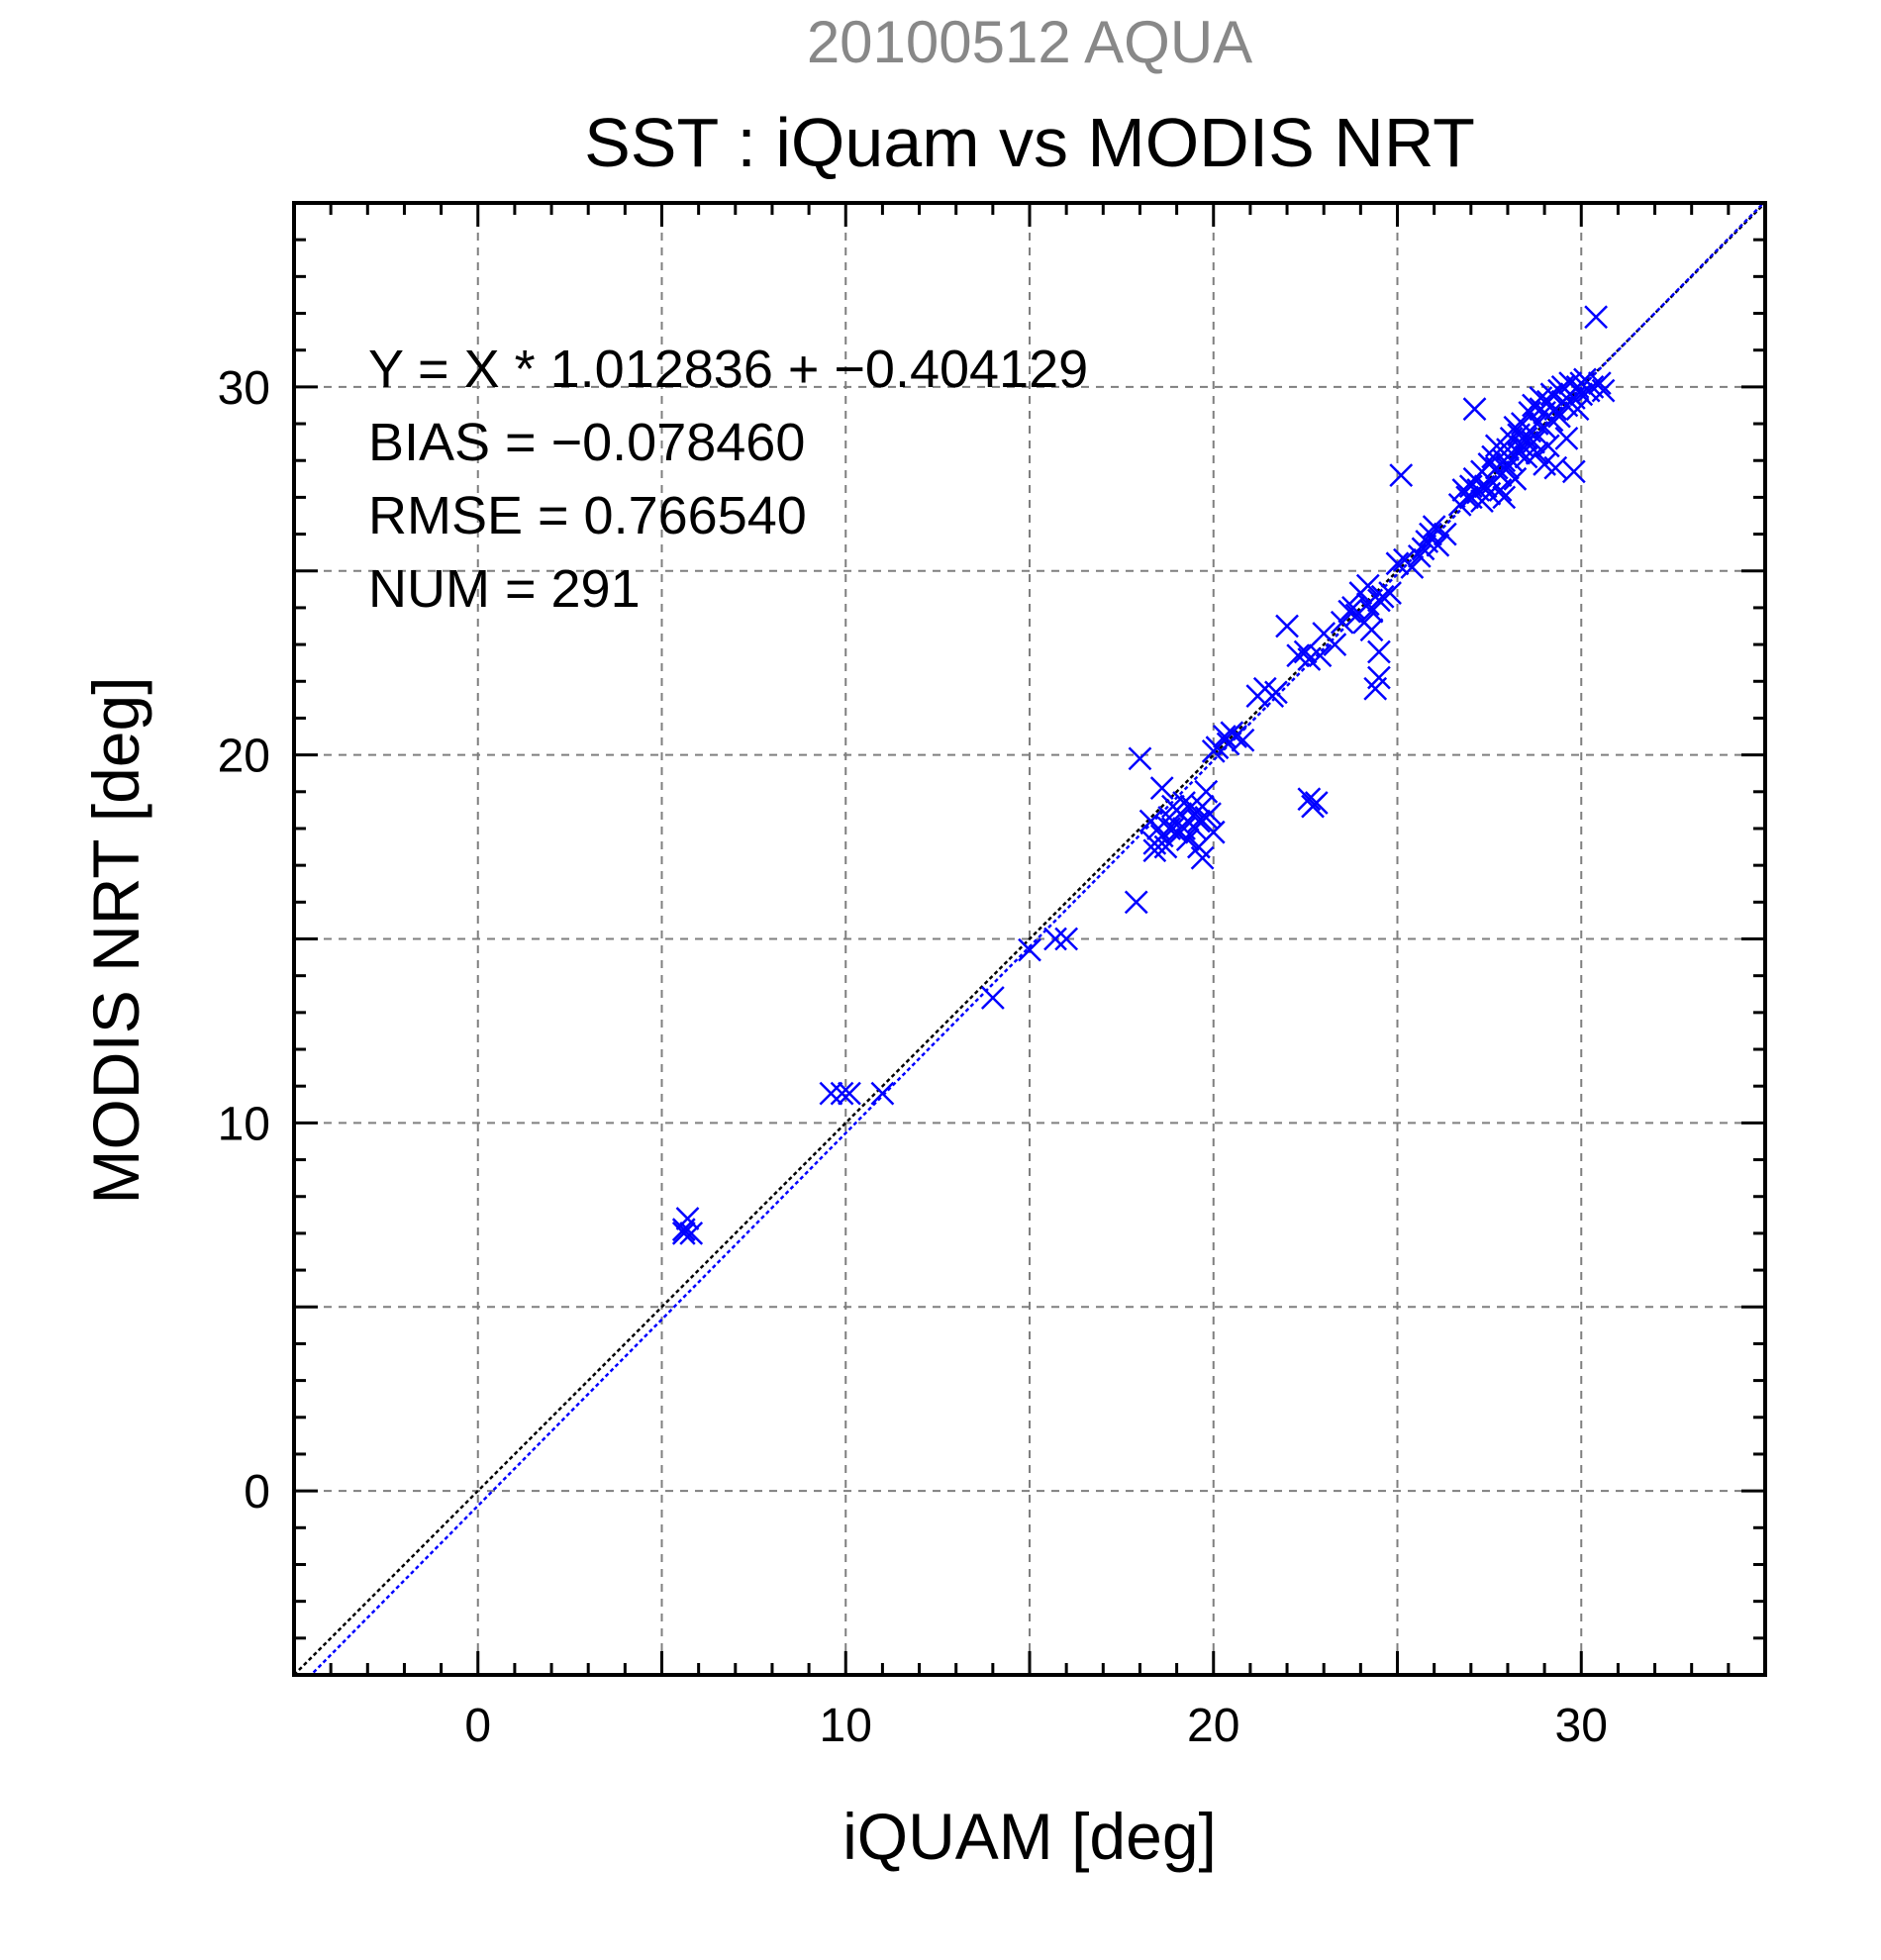  Describe the element at coordinates (587, 515) in the screenshot. I see `stats-rmse: RMSE = 0.766540` at that location.